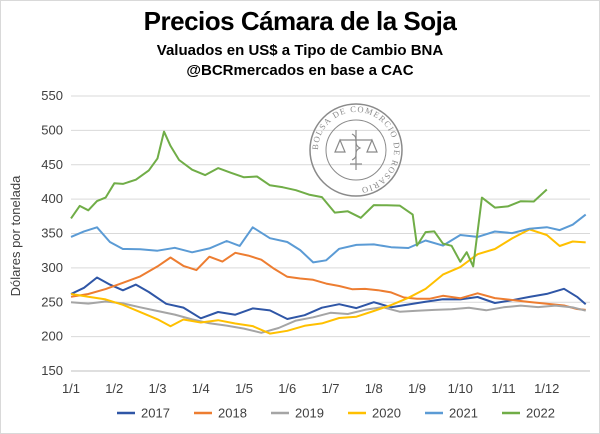  I want to click on x-tick-label-3: 1/3, so click(157, 388).